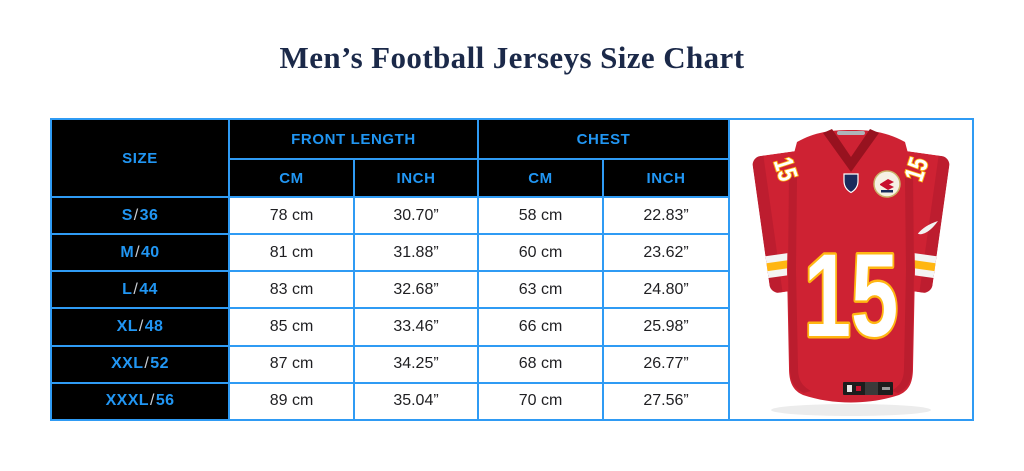  I want to click on nfl-shield-icon, so click(851, 183).